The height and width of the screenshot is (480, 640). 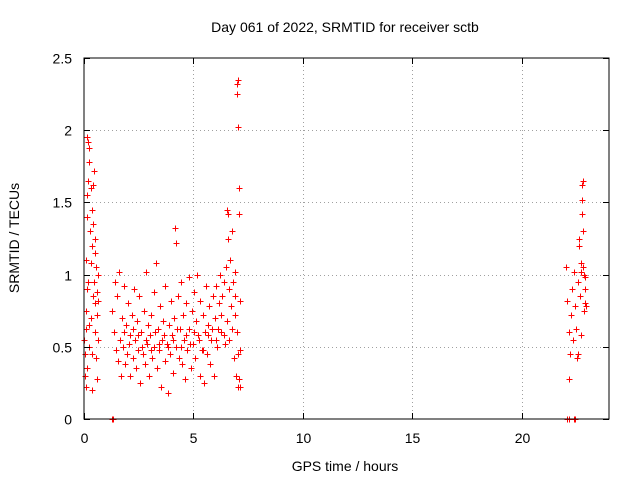 I want to click on x-tick-label: 10, so click(x=304, y=438).